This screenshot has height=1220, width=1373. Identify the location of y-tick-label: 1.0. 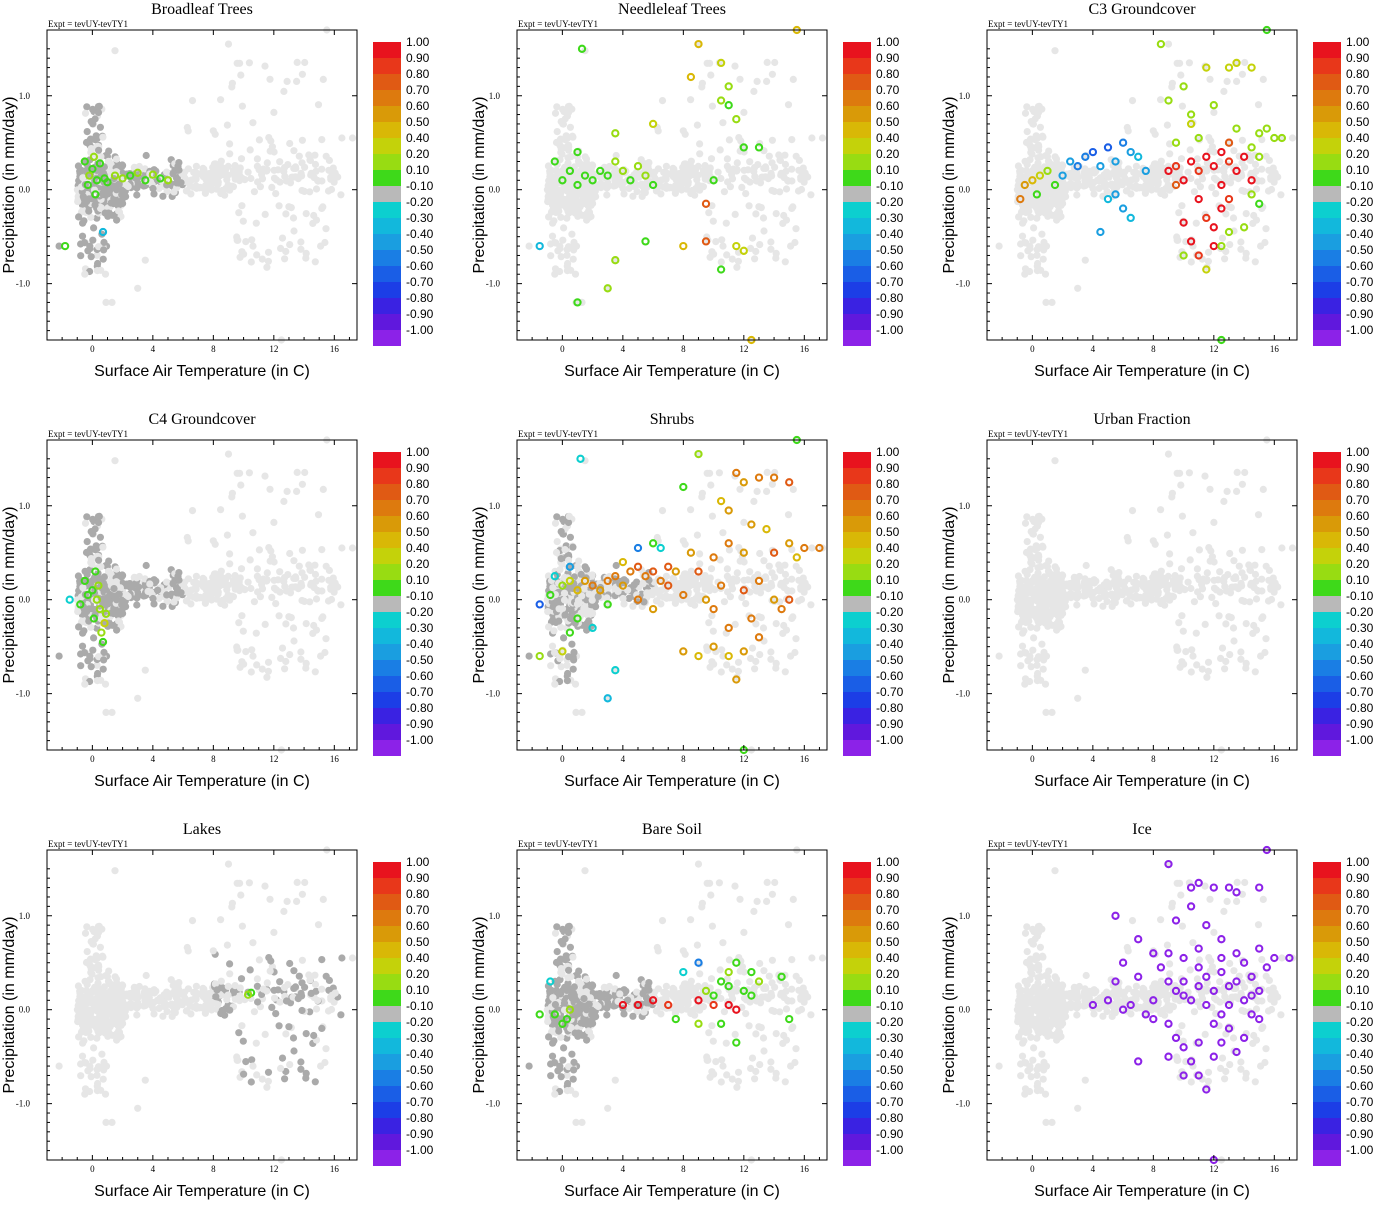
(495, 96).